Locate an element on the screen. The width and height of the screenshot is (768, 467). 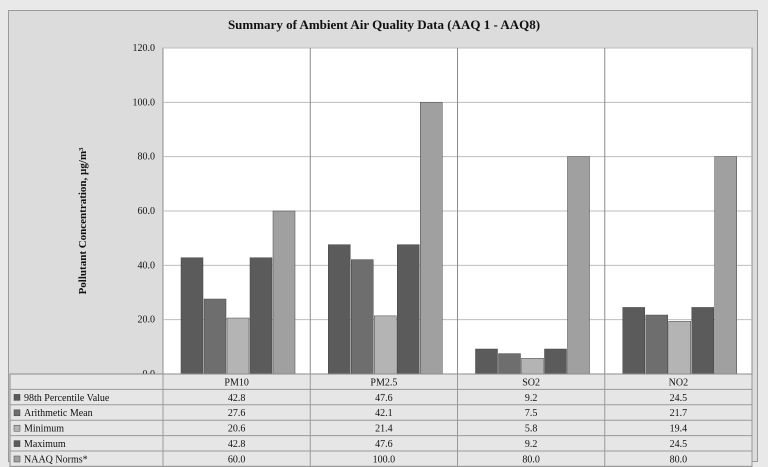
data-value-label: 20.6 is located at coordinates (237, 429).